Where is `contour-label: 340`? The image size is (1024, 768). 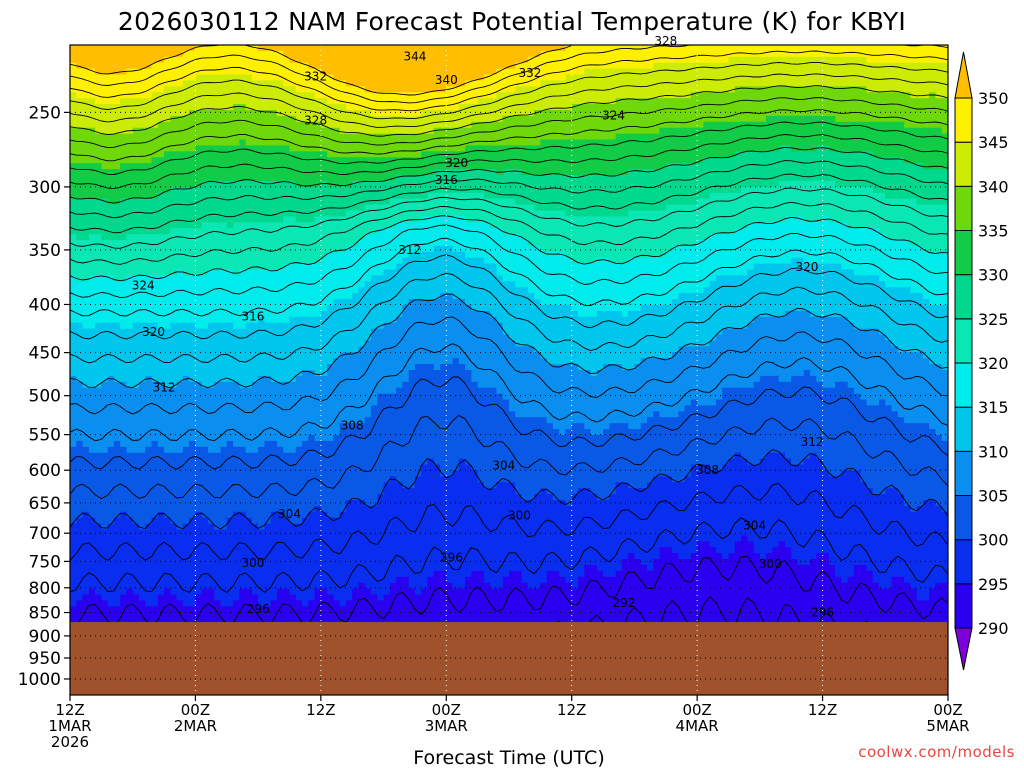 contour-label: 340 is located at coordinates (446, 80).